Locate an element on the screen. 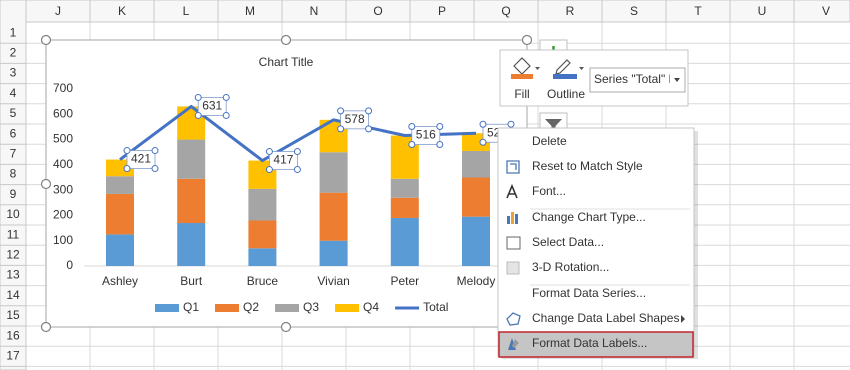 Image resolution: width=850 pixels, height=370 pixels. legend-label: Q4 is located at coordinates (371, 307).